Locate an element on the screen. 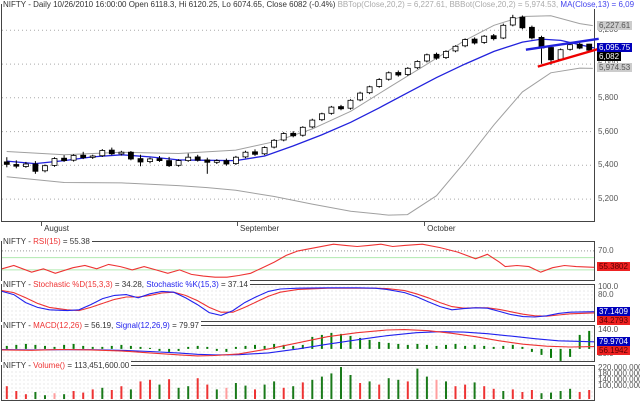 The image size is (640, 402). y-tick-label-volume: 180,000,000.00 is located at coordinates (619, 373).